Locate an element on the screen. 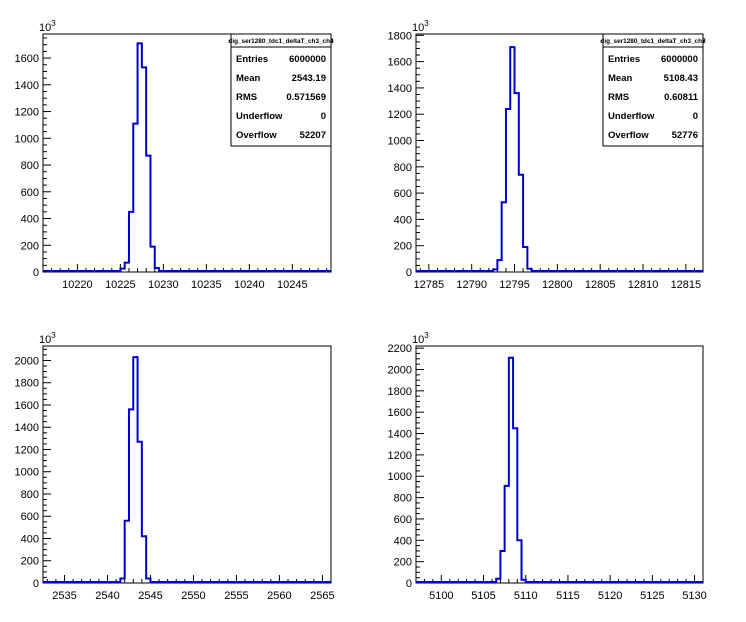 The height and width of the screenshot is (622, 746). stats-label: Entries is located at coordinates (252, 59).